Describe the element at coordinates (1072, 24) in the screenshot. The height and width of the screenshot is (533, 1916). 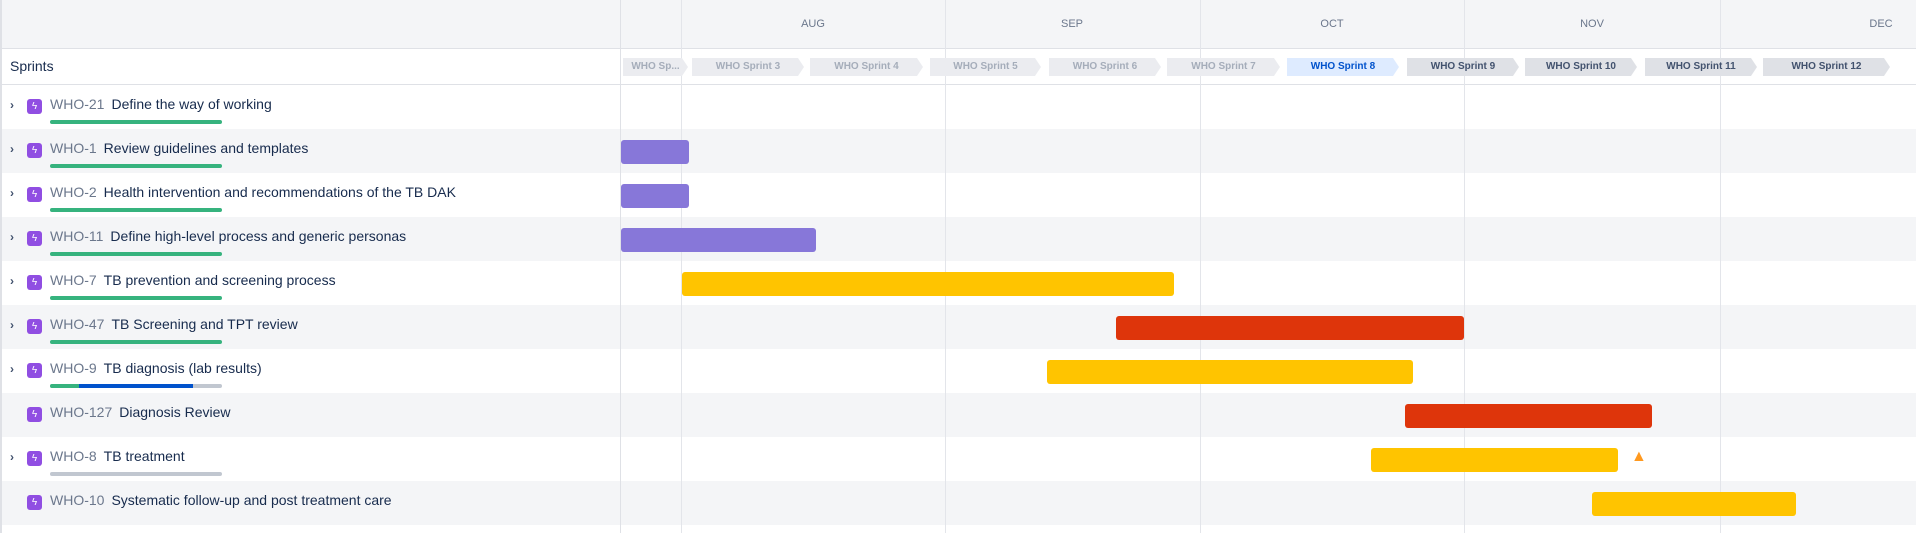
I see `month-label: SEP` at that location.